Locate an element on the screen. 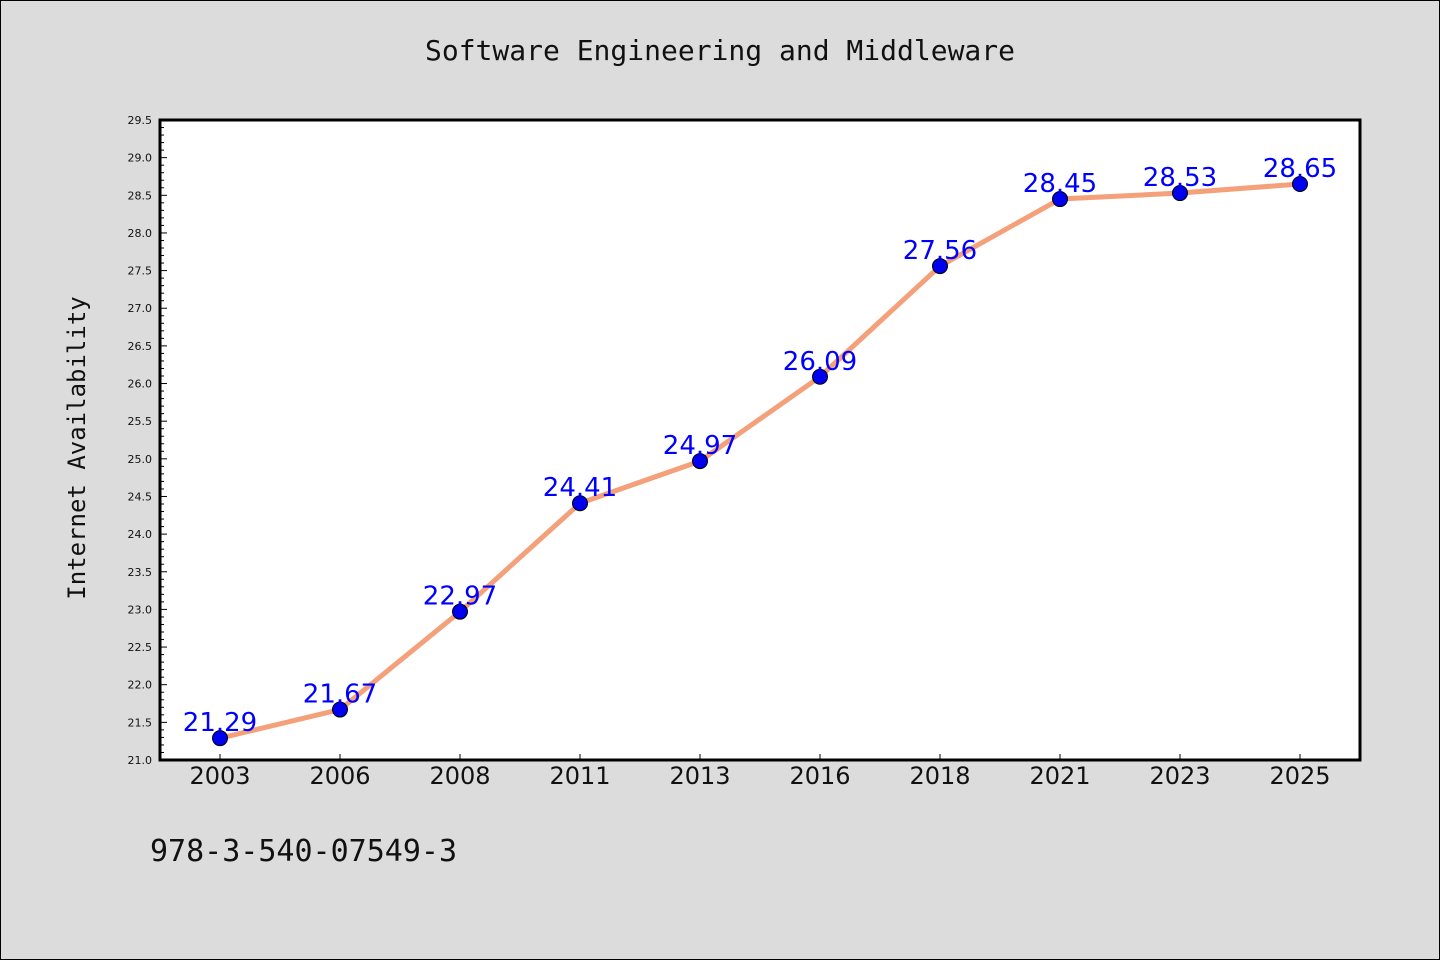 This screenshot has height=960, width=1440. x-tick-label: 2008 is located at coordinates (459, 776).